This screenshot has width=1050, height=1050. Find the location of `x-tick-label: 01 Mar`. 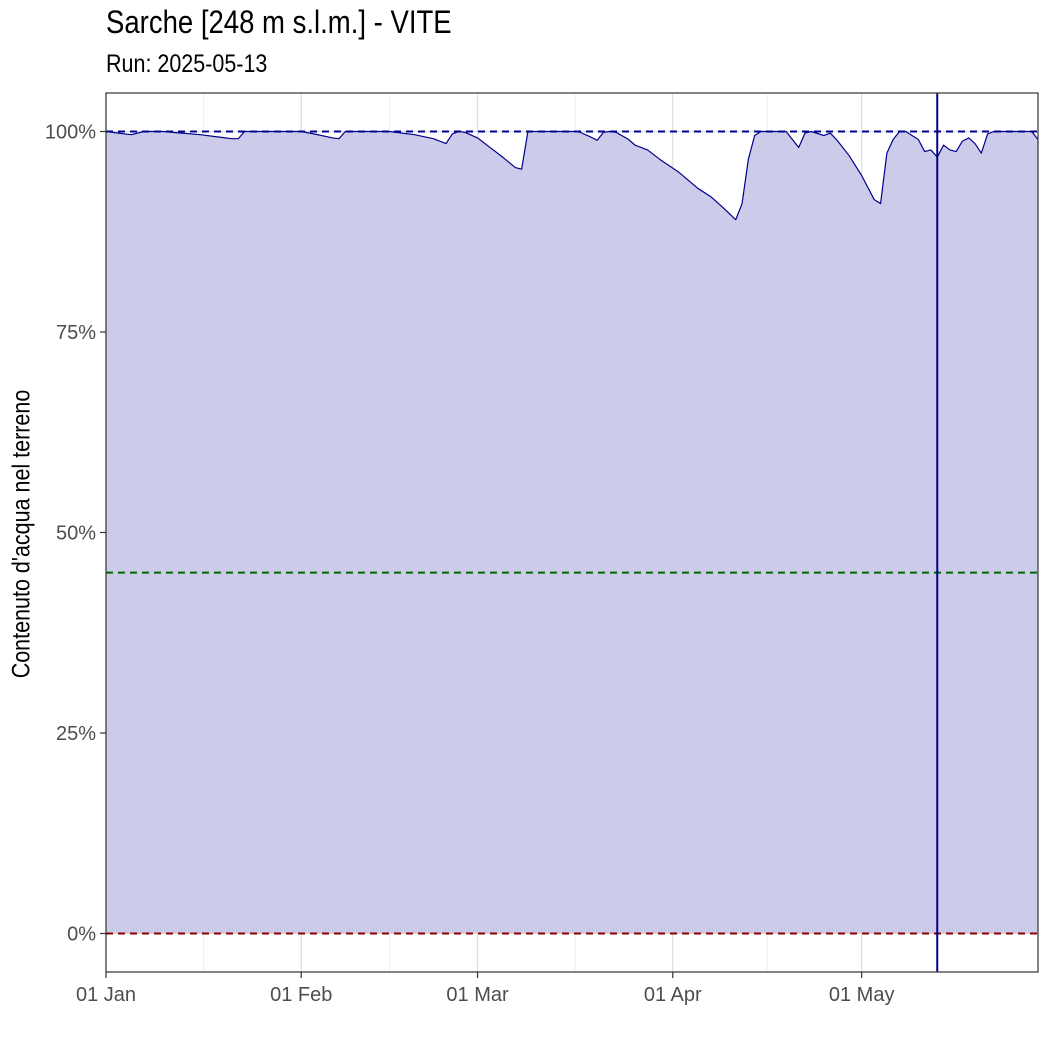

x-tick-label: 01 Mar is located at coordinates (477, 995).